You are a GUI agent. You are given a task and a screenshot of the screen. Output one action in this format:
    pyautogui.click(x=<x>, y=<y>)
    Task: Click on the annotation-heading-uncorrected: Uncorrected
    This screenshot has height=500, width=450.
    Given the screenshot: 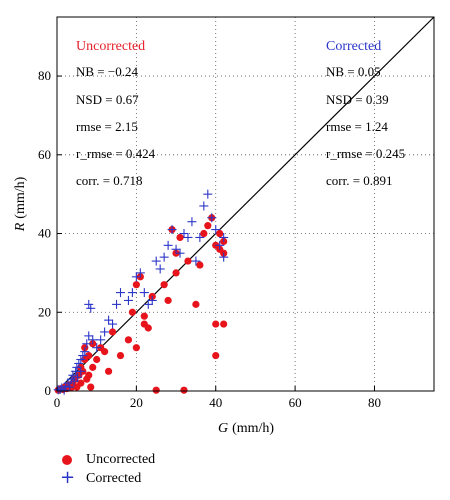 What is the action you would take?
    pyautogui.click(x=110, y=46)
    